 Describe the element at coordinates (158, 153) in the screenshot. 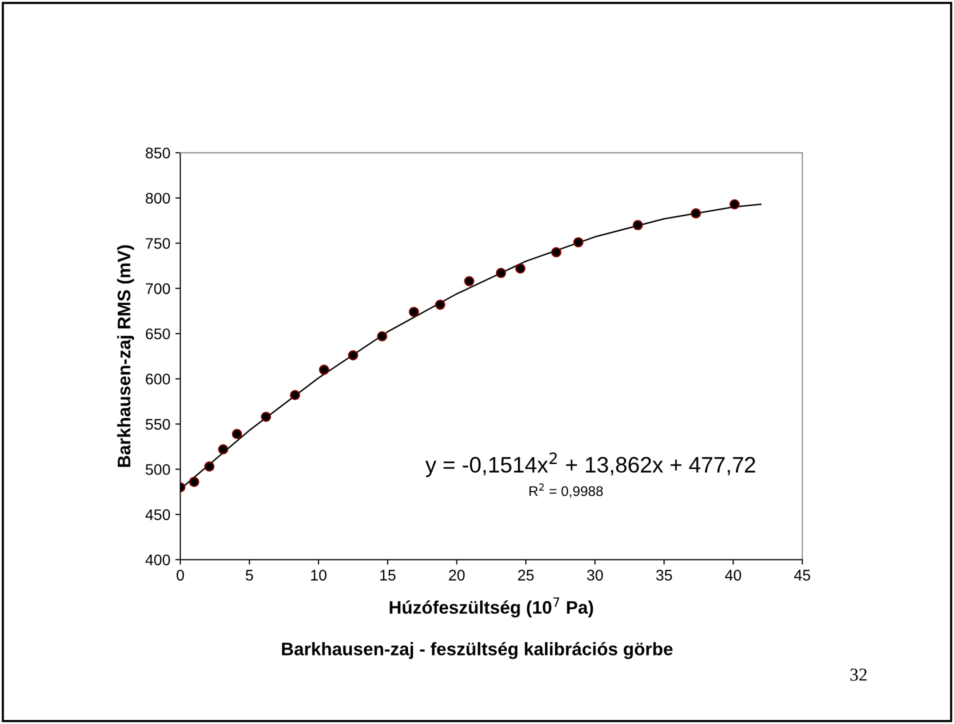

I see `y-tick-label: 850` at that location.